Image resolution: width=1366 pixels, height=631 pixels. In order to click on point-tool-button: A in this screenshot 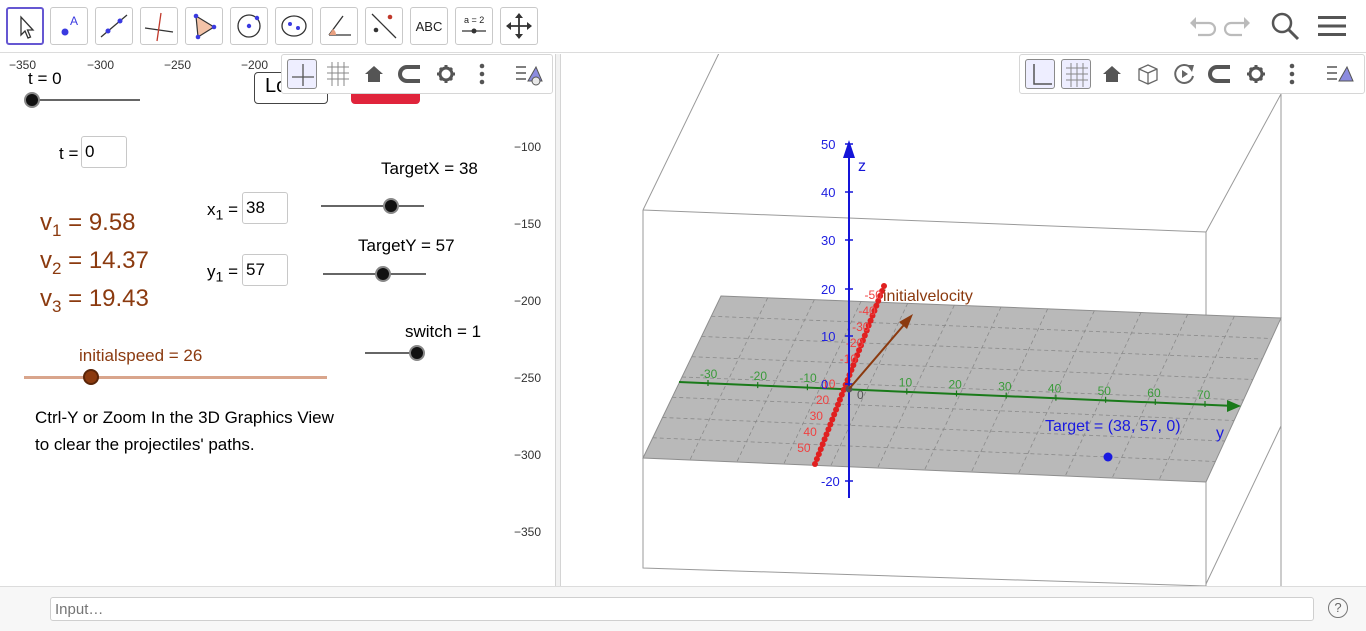, I will do `click(69, 26)`.